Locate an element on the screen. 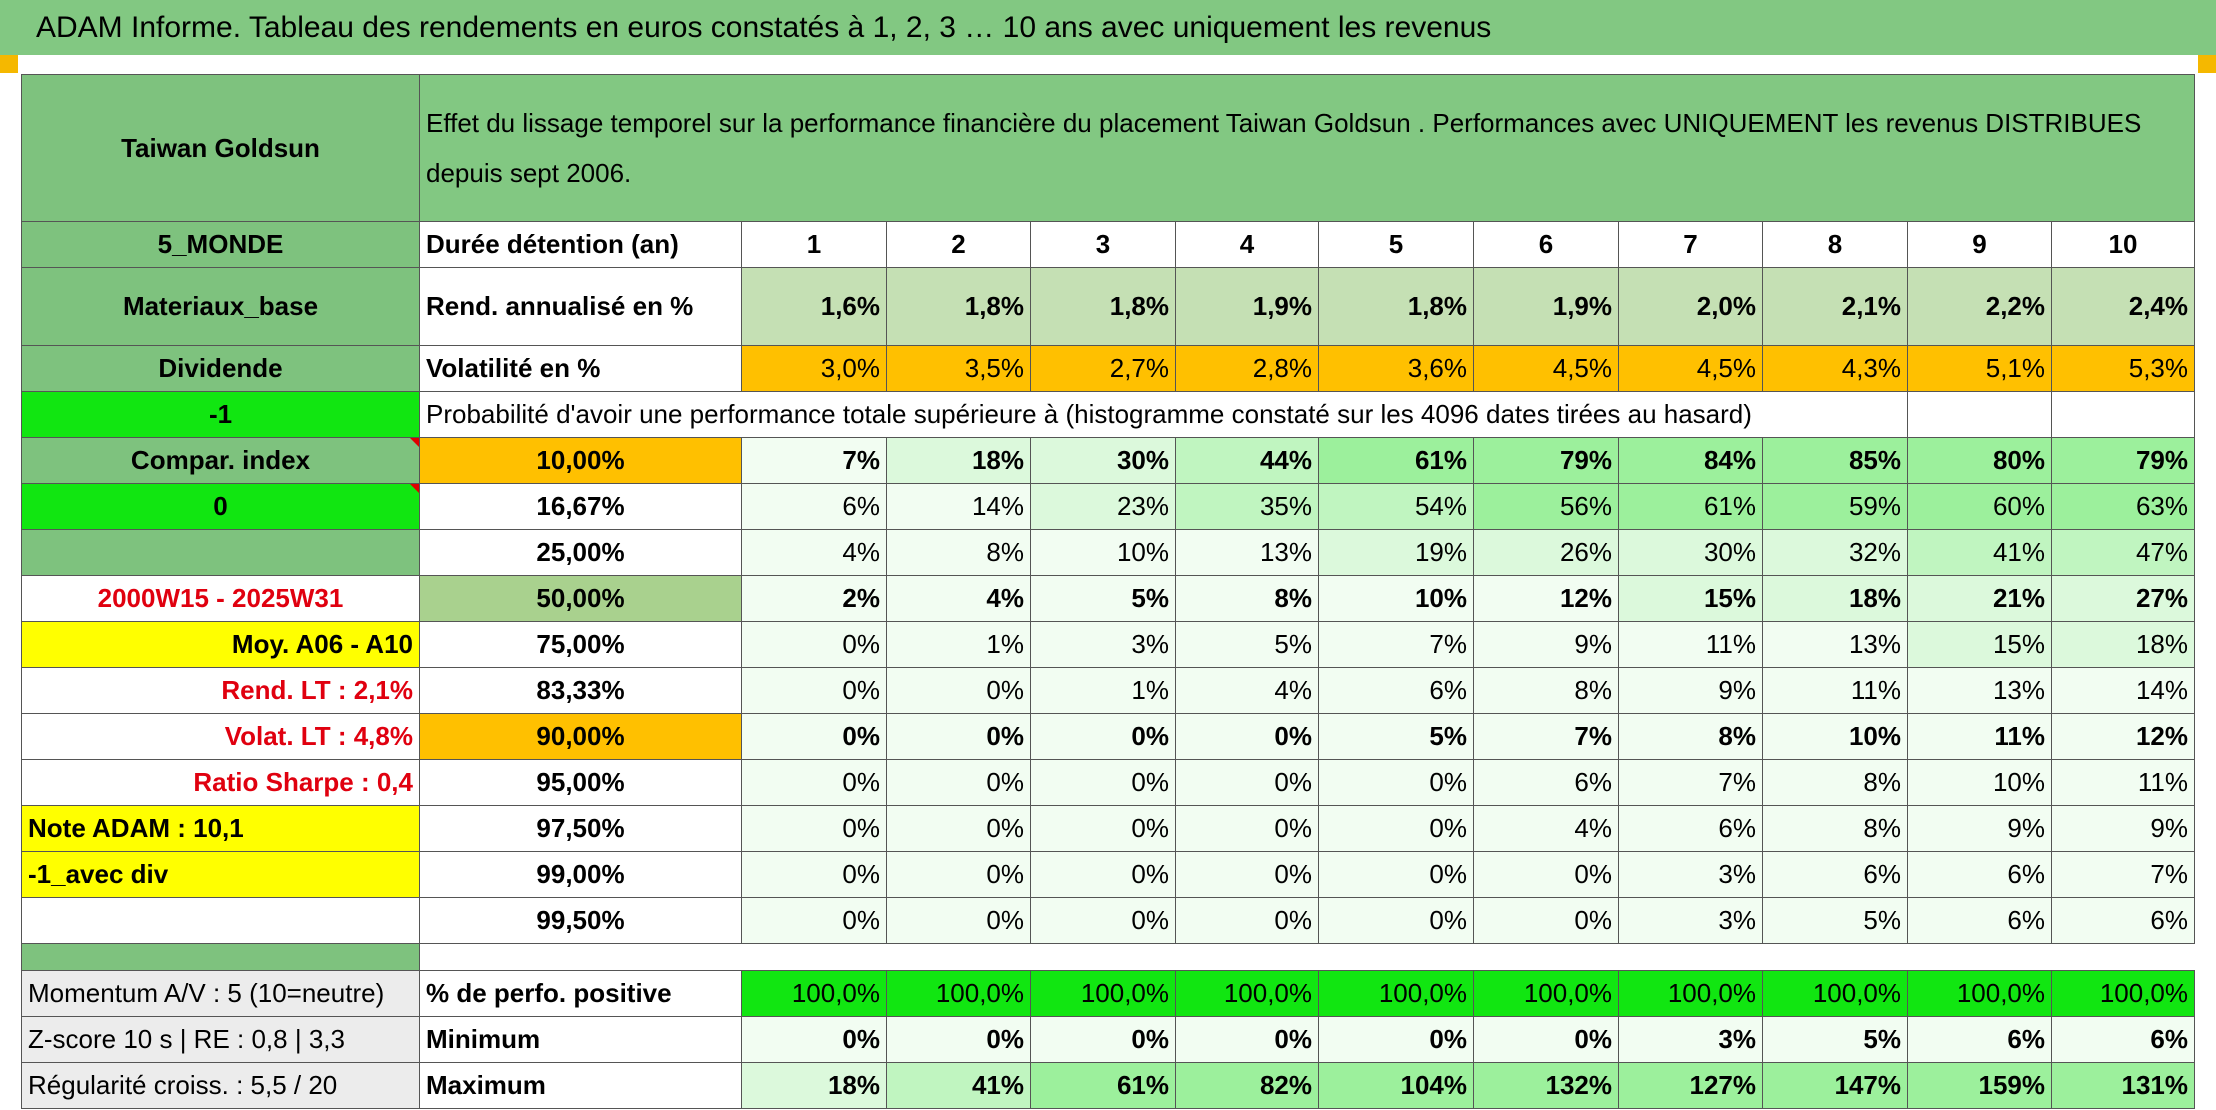 Image resolution: width=2216 pixels, height=1110 pixels. duration-label: Durée détention (an) is located at coordinates (580, 244).